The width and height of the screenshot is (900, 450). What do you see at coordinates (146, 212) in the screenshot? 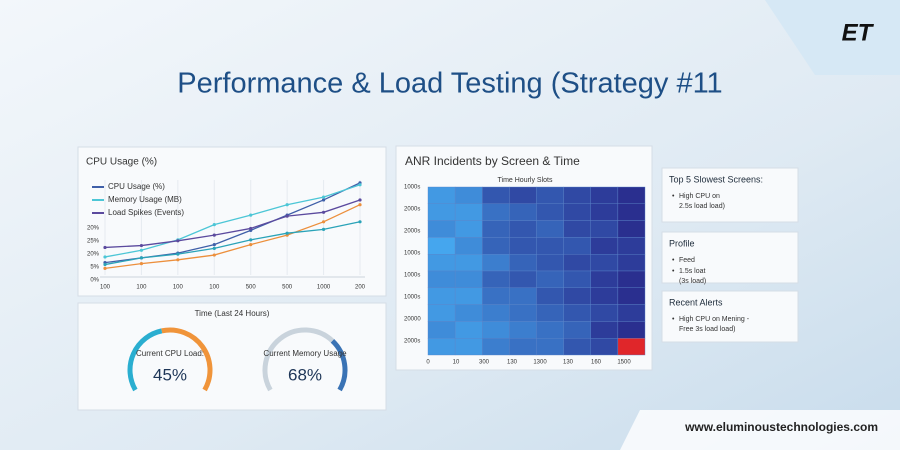
I see `legend-label: Load Spikes (Events)` at bounding box center [146, 212].